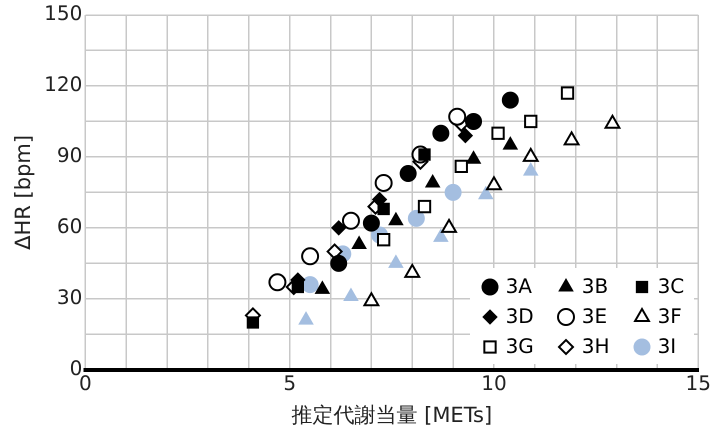 This screenshot has width=714, height=437. I want to click on legend-label: 3C, so click(671, 286).